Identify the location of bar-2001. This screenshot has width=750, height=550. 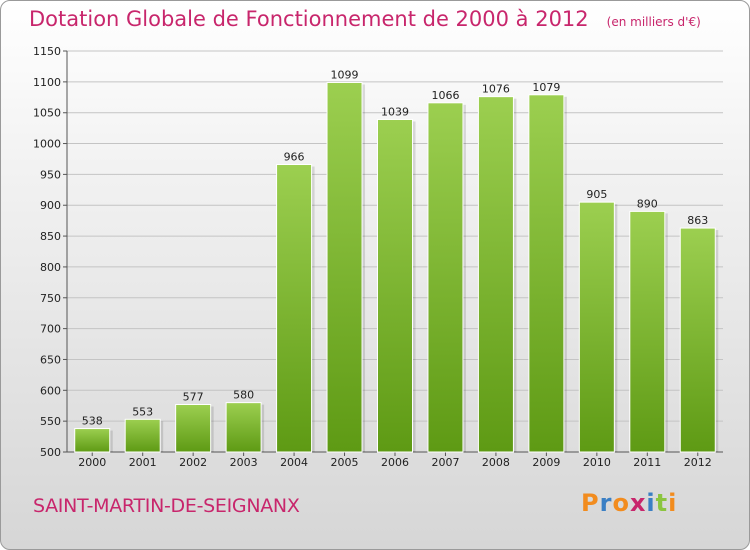
(142, 435).